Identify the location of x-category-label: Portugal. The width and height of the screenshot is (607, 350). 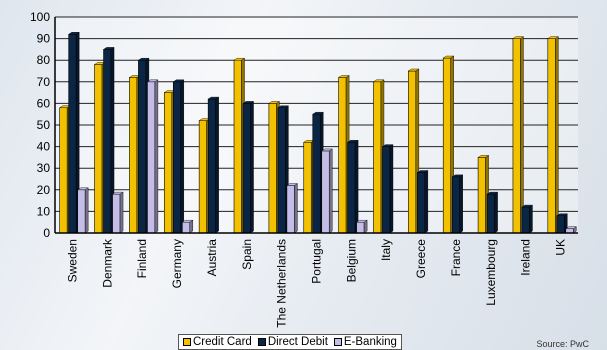
(317, 261).